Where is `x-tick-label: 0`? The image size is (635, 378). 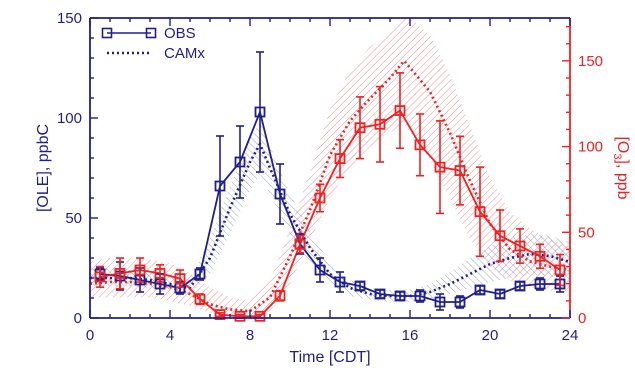 x-tick-label: 0 is located at coordinates (90, 335).